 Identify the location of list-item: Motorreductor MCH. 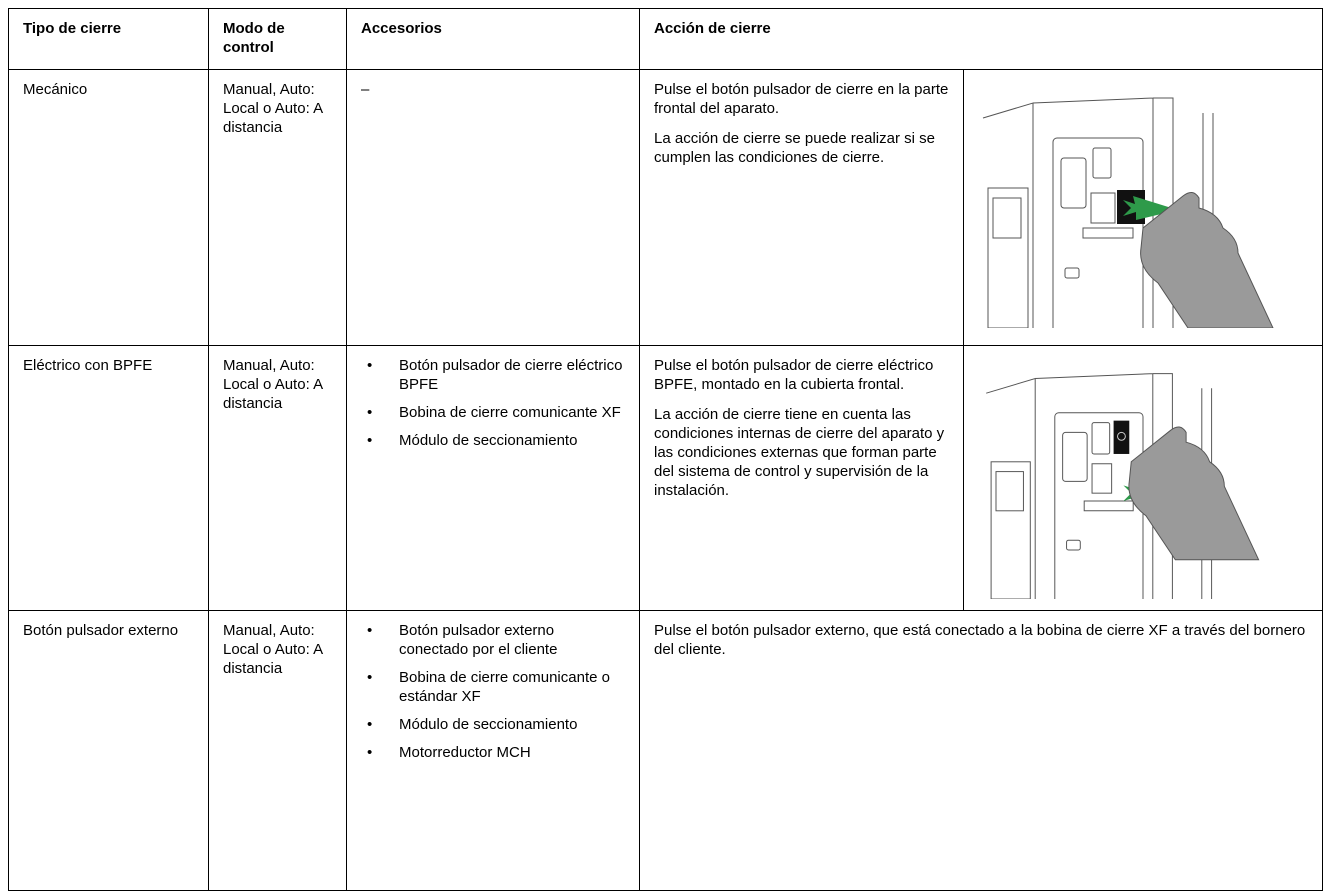
(493, 752).